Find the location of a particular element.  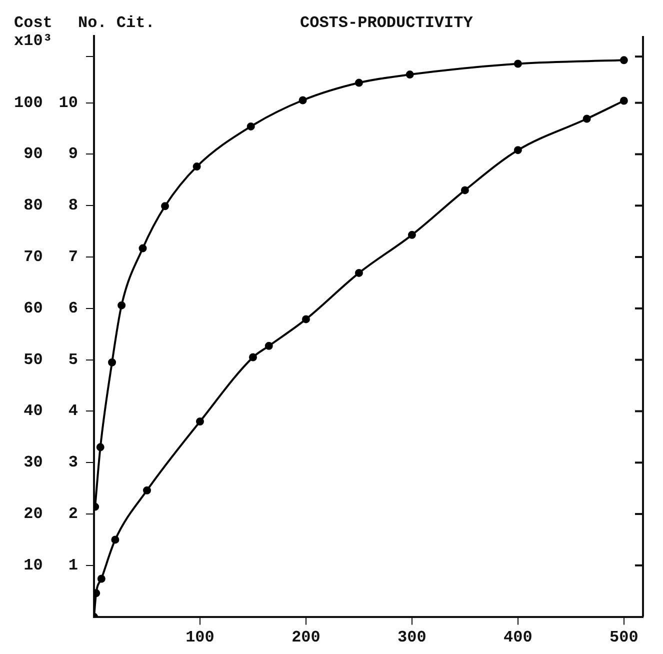

y-tick-label: 70 is located at coordinates (33, 257).